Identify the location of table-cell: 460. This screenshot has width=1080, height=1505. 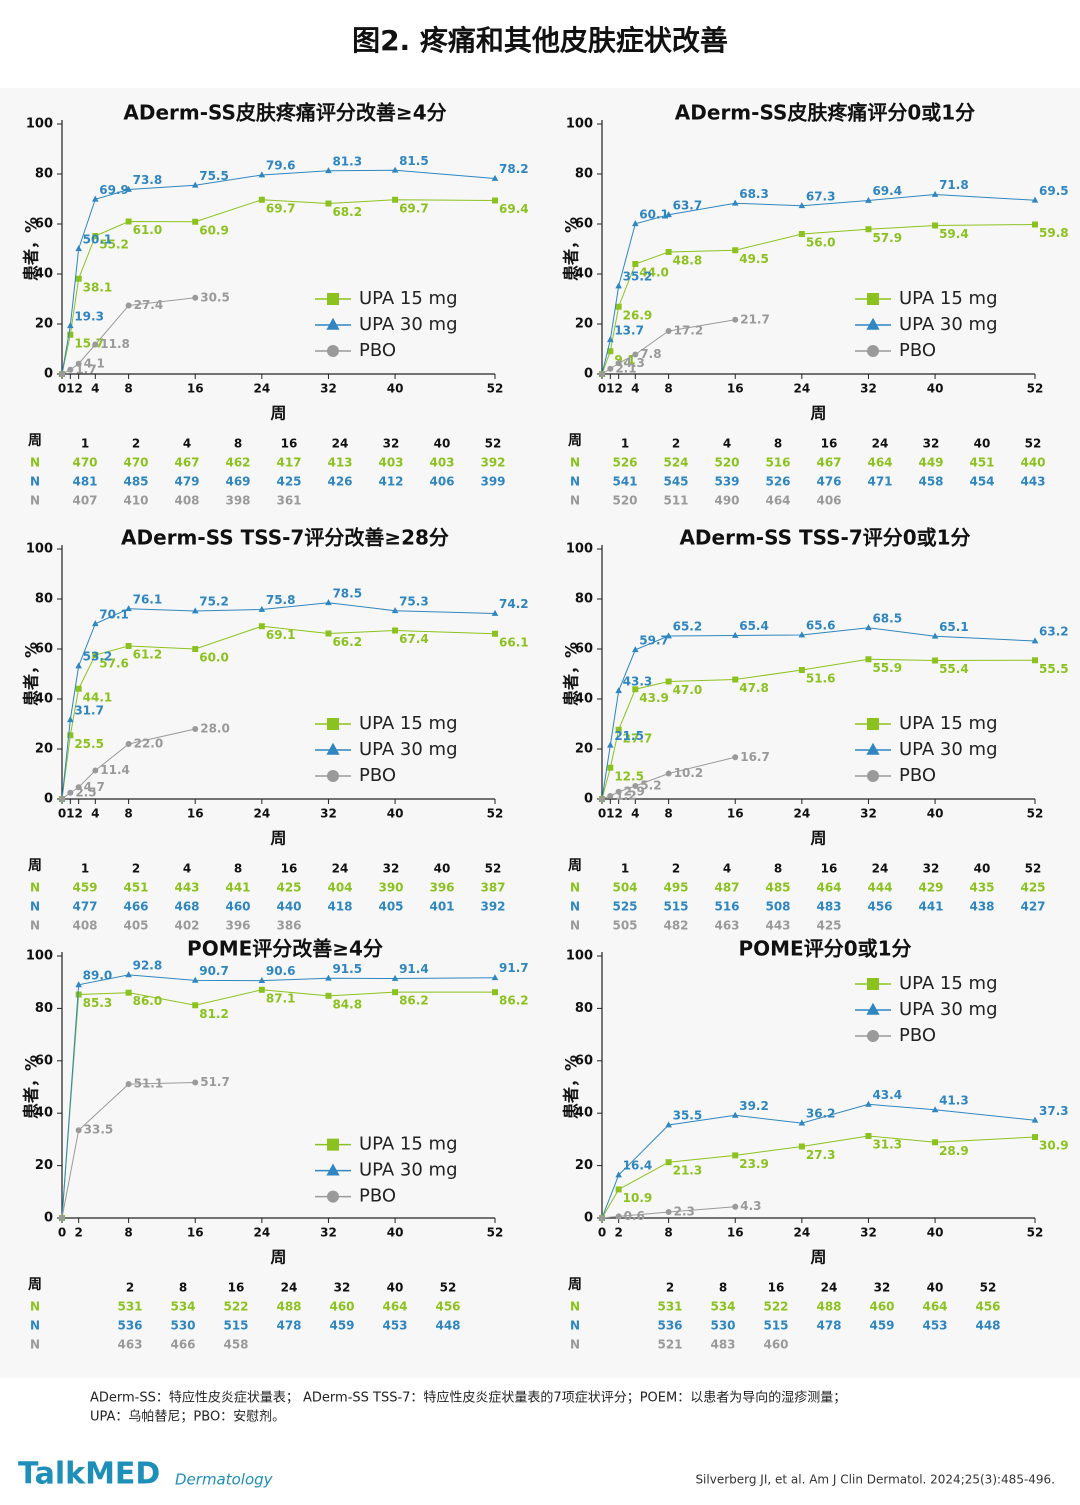
(341, 1307).